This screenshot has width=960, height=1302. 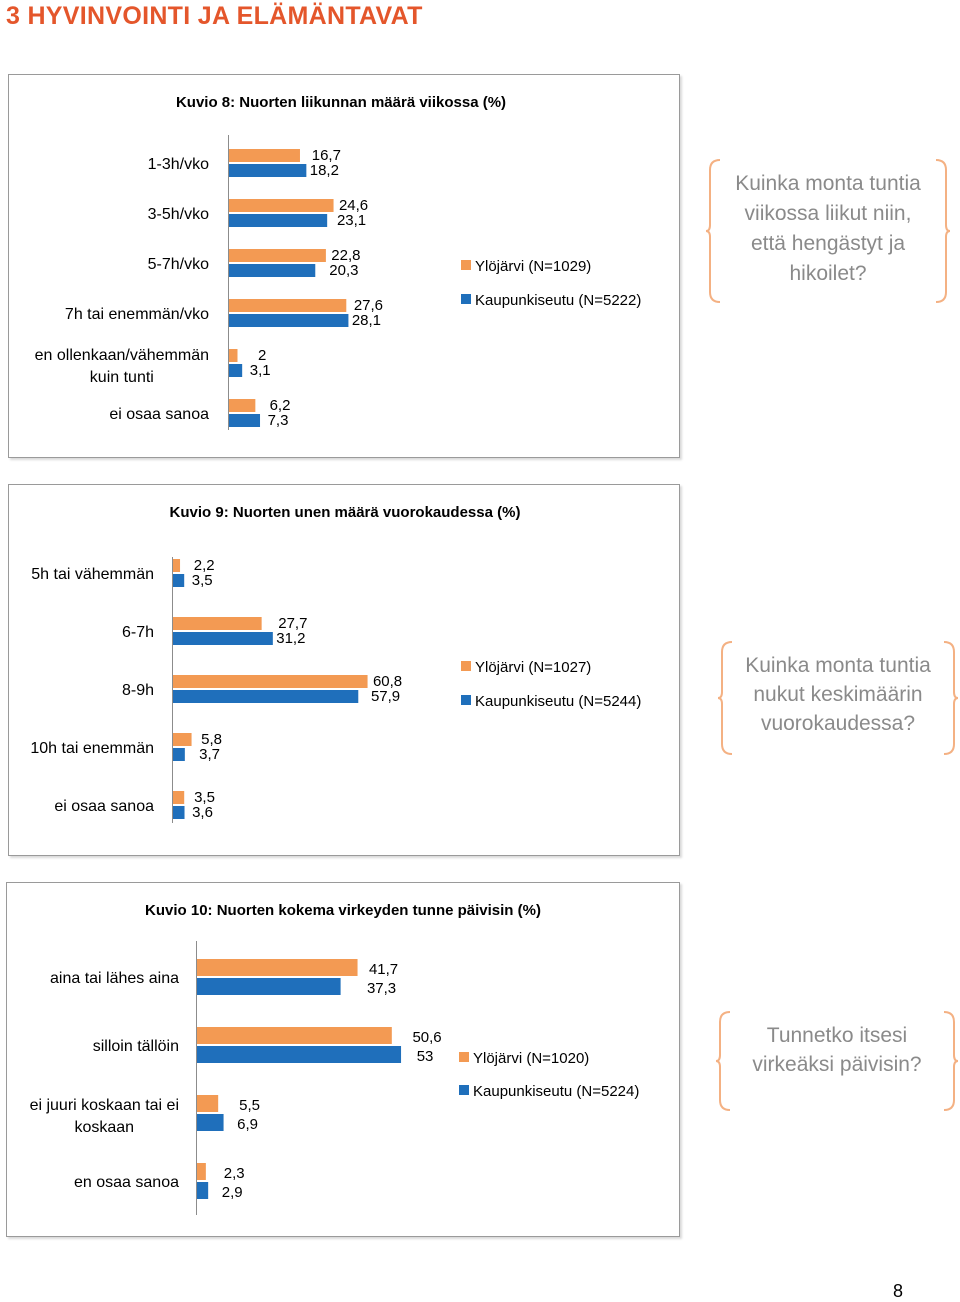 I want to click on legend-label: Ylöjärvi (N=1020), so click(x=531, y=1058).